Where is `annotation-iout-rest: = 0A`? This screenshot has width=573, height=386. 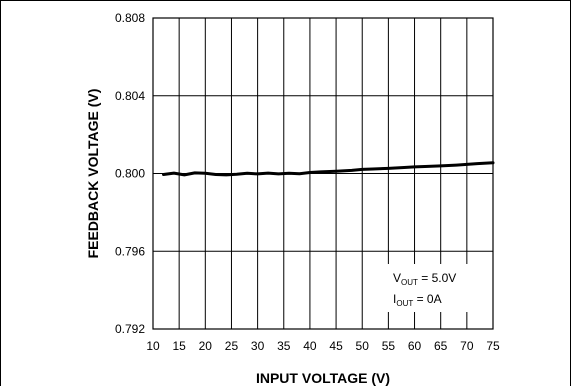 annotation-iout-rest: = 0A is located at coordinates (427, 299).